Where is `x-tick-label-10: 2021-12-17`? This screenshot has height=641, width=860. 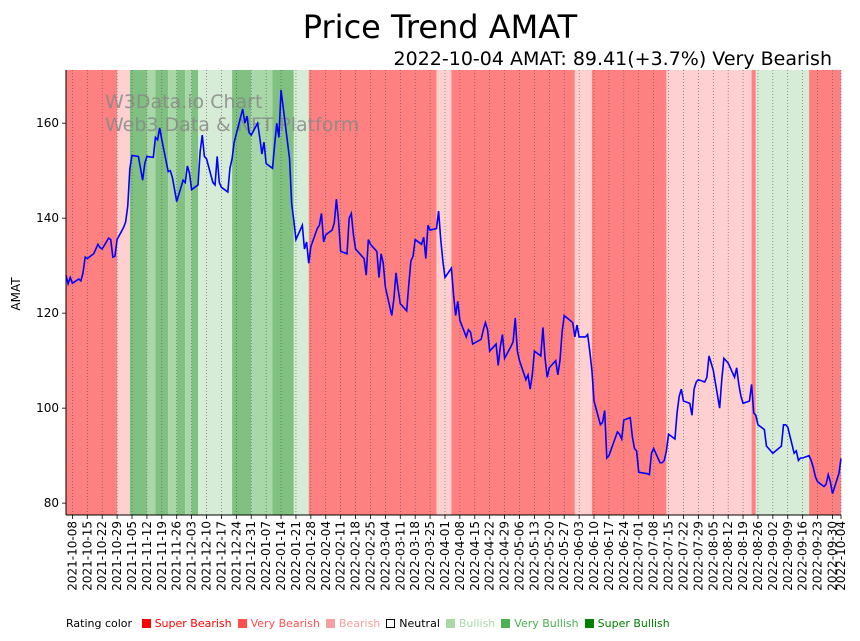
x-tick-label-10: 2021-12-17 is located at coordinates (221, 556).